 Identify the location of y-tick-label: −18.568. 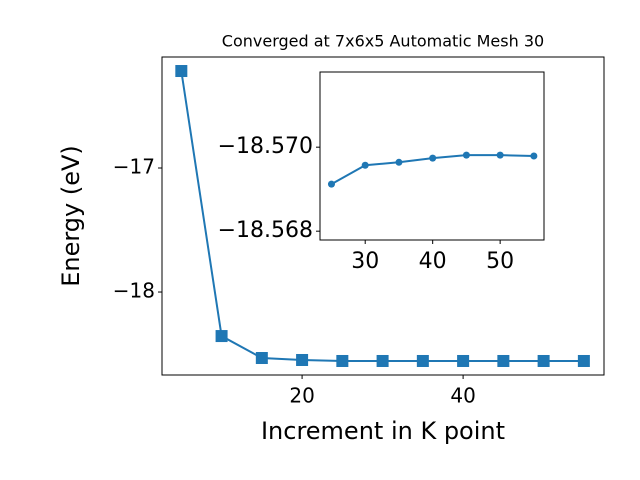
(265, 230).